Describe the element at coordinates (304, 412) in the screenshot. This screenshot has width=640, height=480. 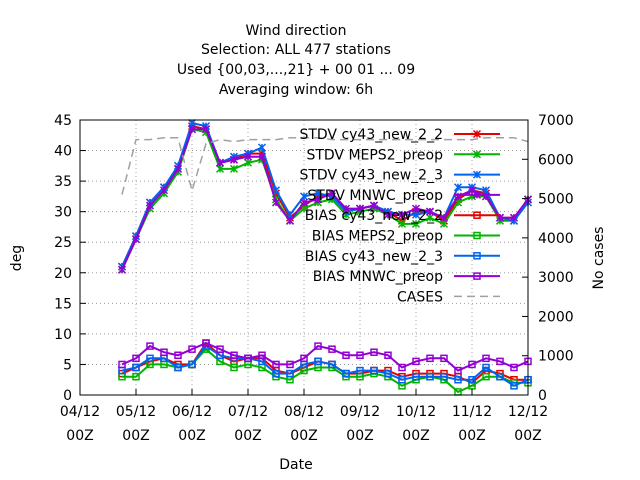
I see `x-tick-label-date: 08/12` at that location.